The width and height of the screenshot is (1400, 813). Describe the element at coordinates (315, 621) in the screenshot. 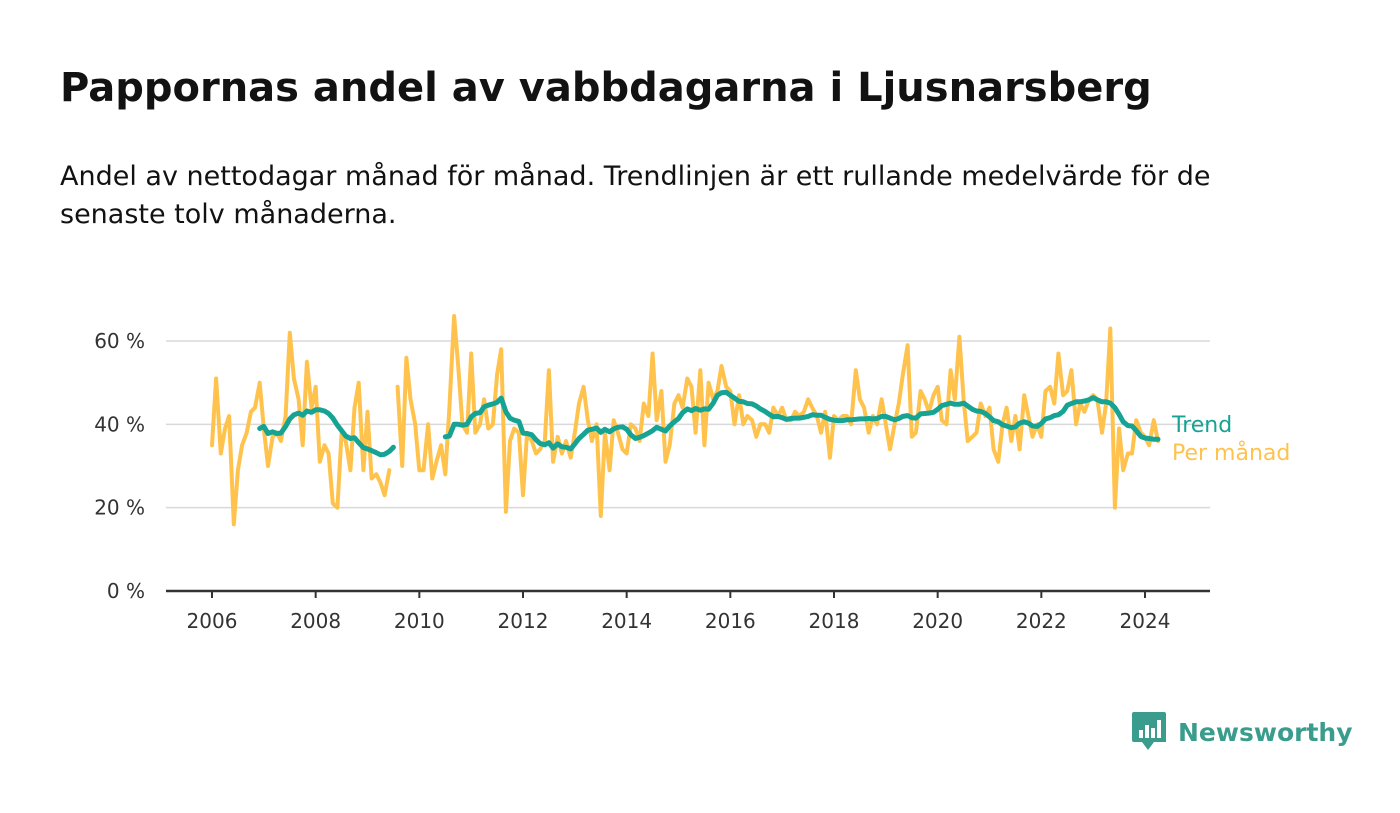

I see `x-tick-label: 2008` at that location.